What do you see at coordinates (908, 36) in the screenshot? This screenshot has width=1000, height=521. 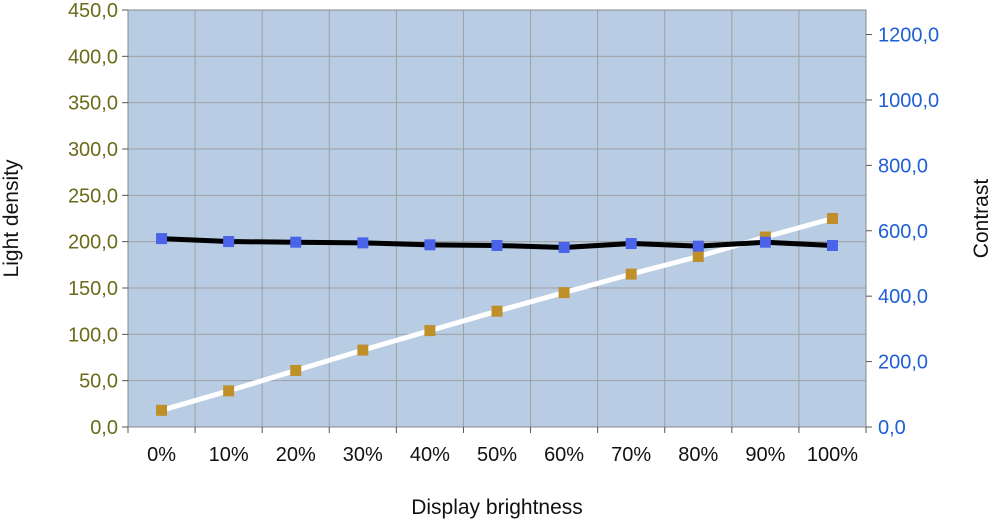 I see `right-tick-label: 1200,0` at bounding box center [908, 36].